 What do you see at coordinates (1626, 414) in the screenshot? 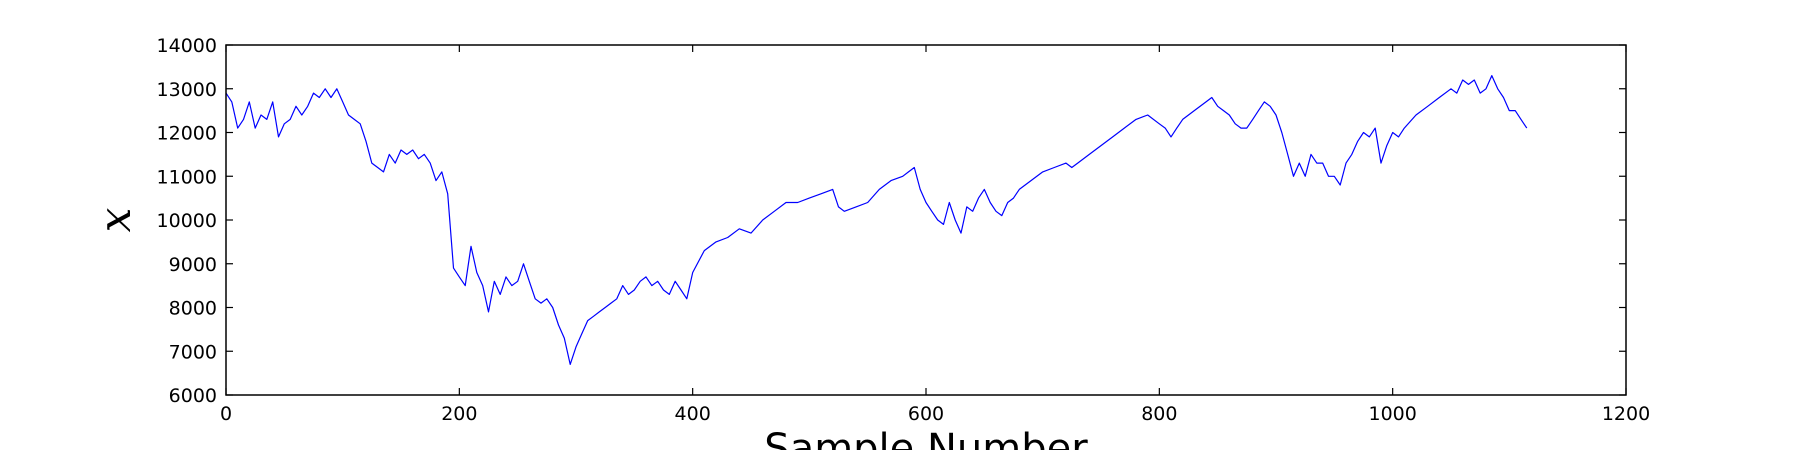
I see `x-tick-label: 1200` at bounding box center [1626, 414].